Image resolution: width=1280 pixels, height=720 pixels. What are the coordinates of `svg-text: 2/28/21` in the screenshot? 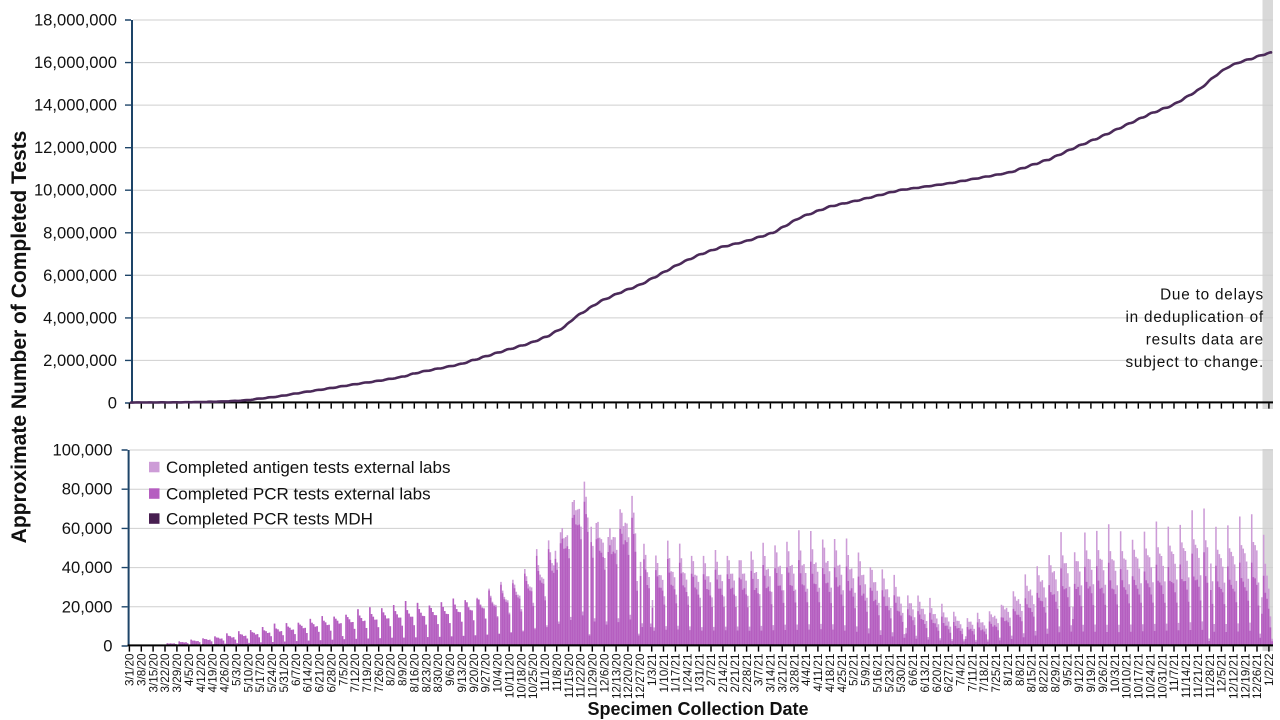 It's located at (747, 673).